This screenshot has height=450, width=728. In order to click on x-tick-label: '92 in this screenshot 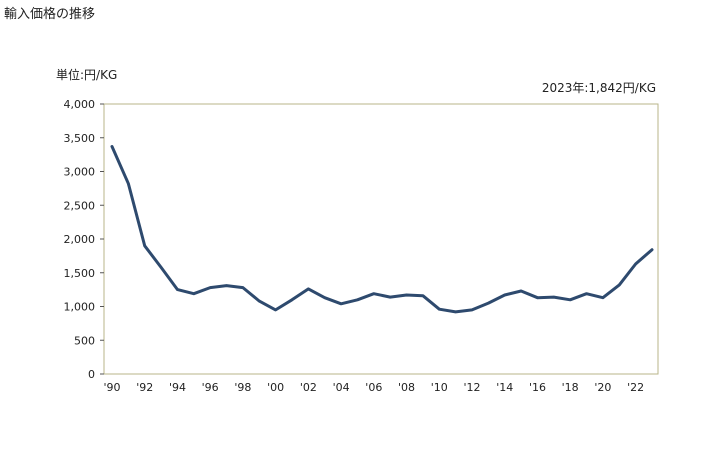, I will do `click(144, 387)`.